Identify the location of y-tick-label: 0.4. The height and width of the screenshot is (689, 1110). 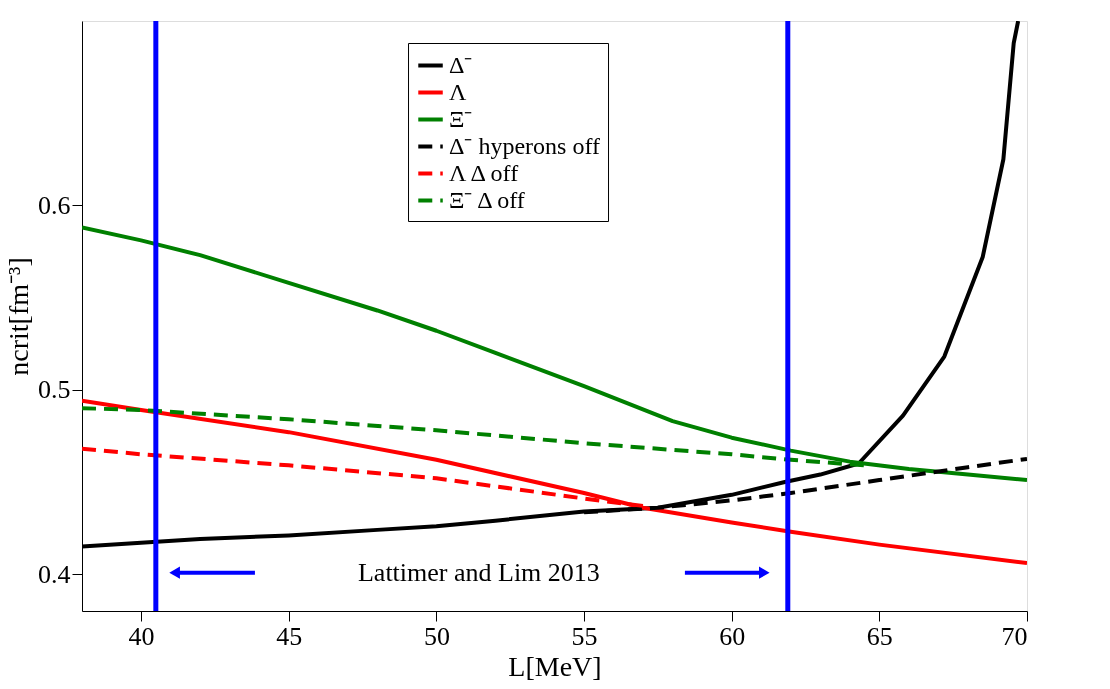
(54, 574).